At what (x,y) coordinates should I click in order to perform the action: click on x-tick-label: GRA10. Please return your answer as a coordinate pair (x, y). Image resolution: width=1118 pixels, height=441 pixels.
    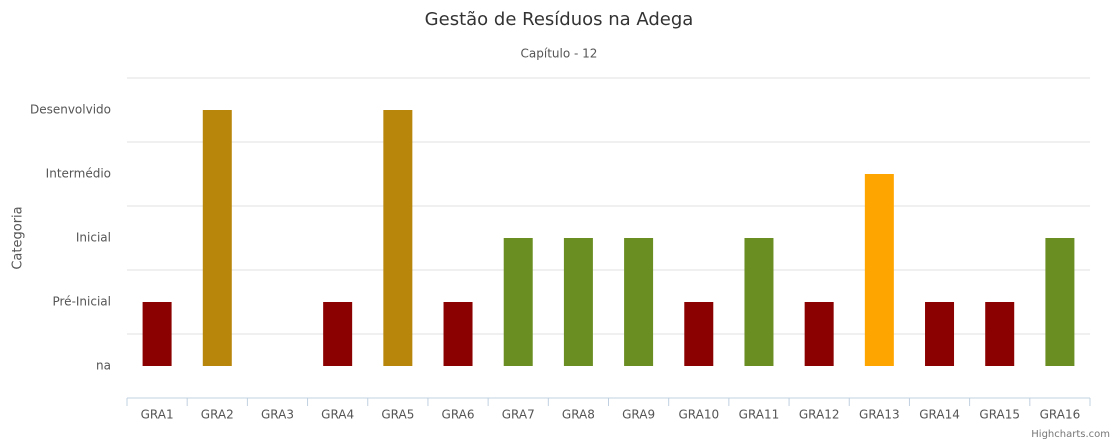
    Looking at the image, I should click on (698, 415).